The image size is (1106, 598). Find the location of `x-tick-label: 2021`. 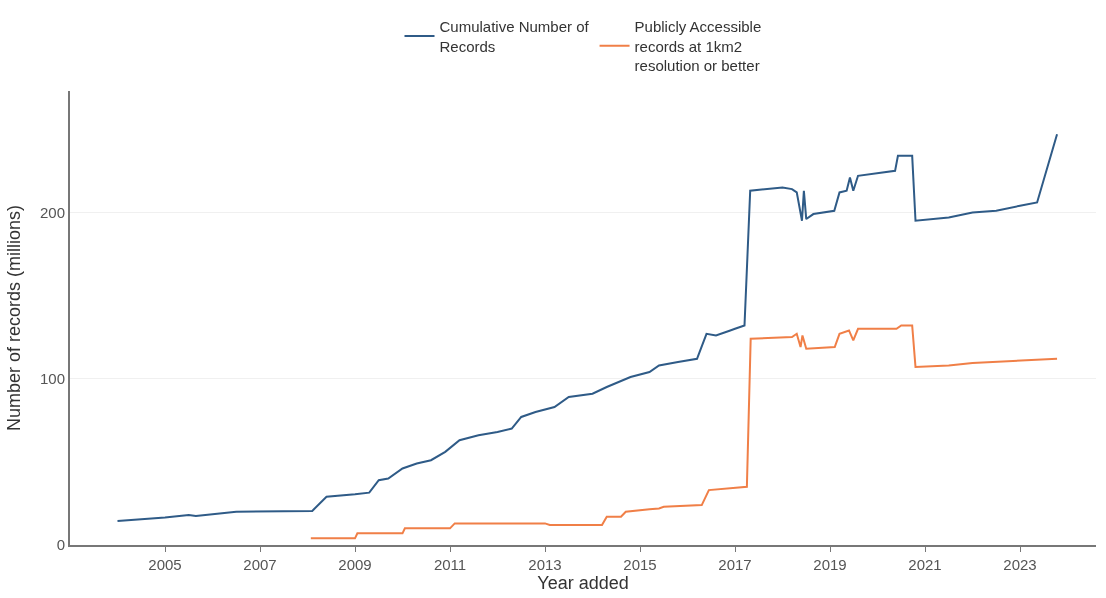

x-tick-label: 2021 is located at coordinates (925, 564).